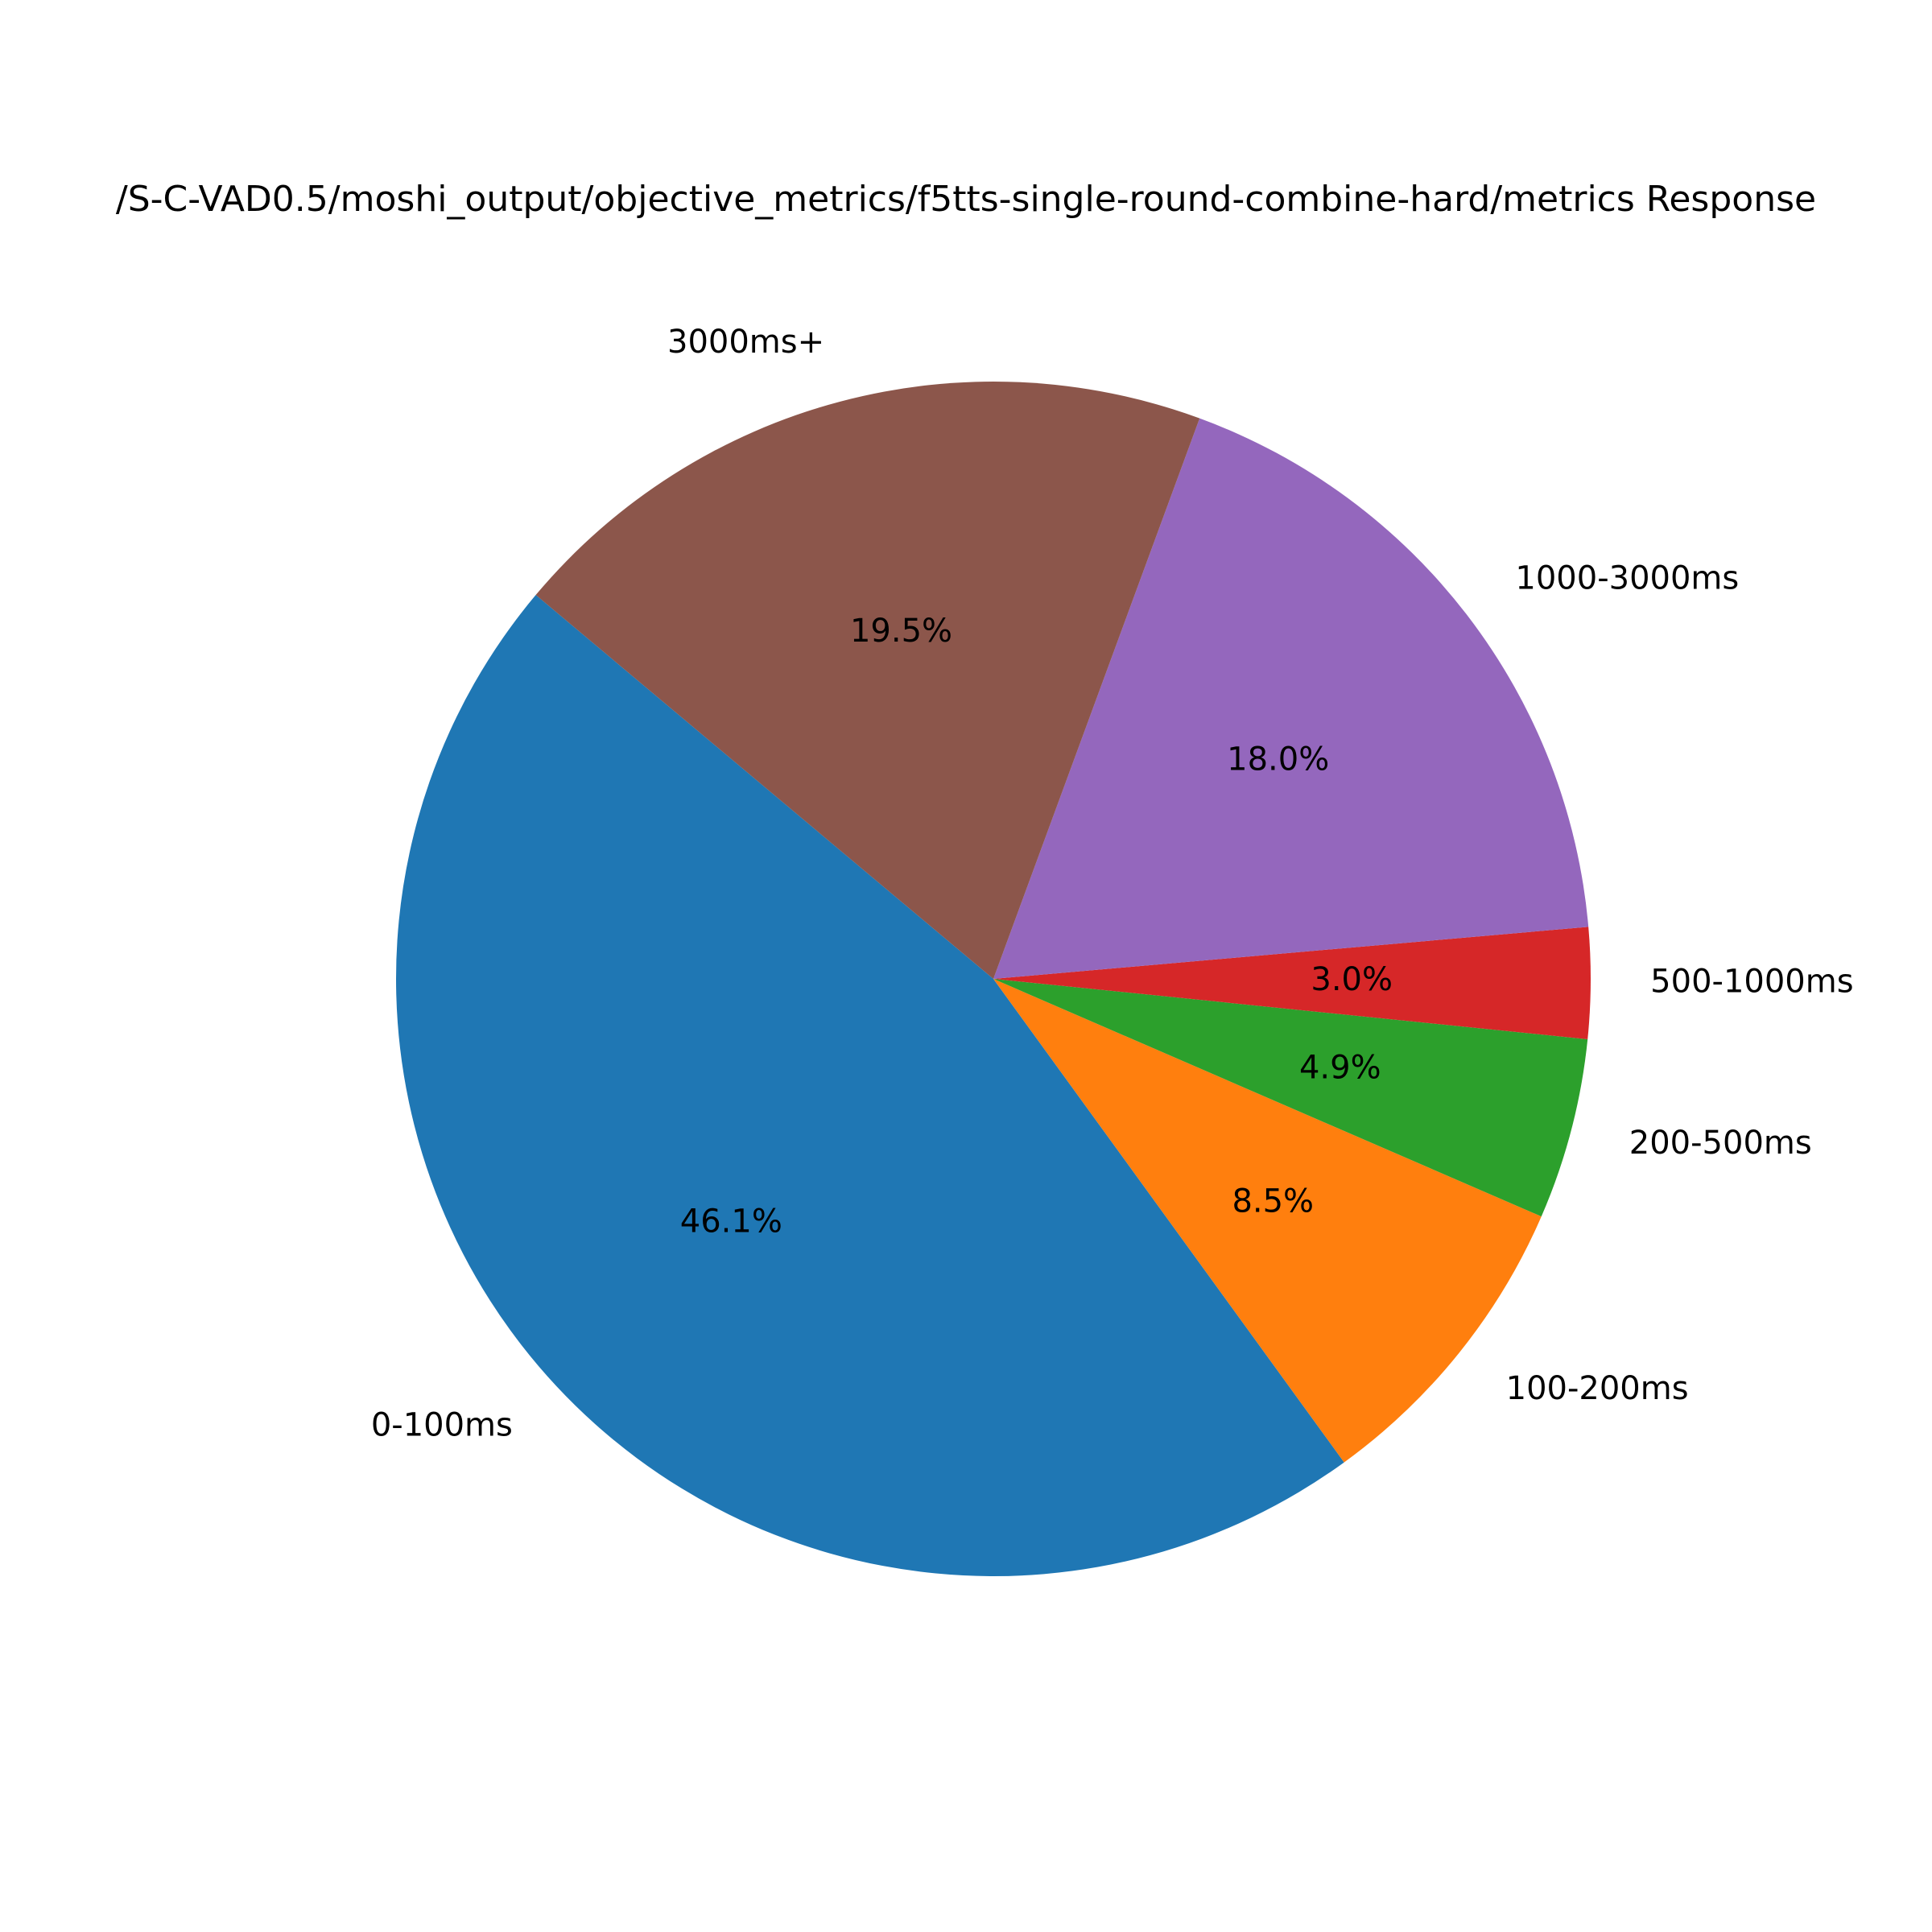  Describe the element at coordinates (867, 681) in the screenshot. I see `pie-slice-3000ms` at that location.